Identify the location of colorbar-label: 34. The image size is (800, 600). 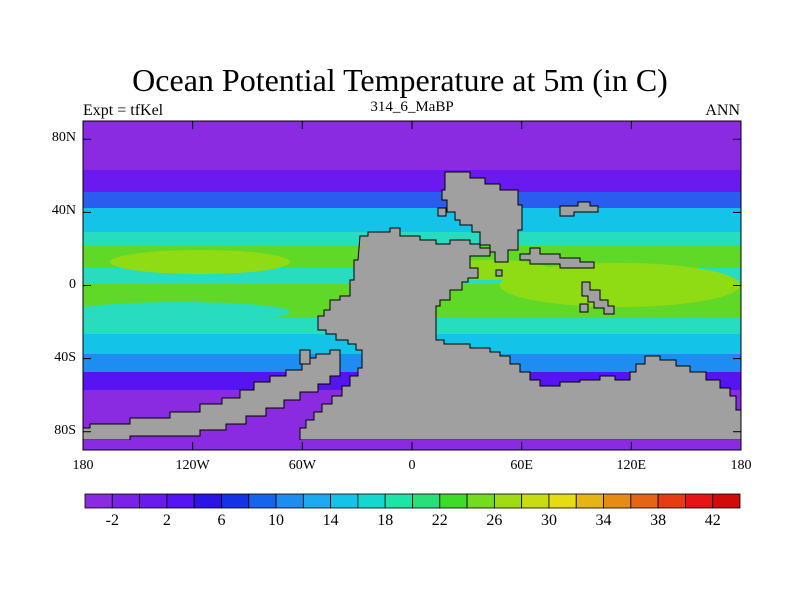
(603, 520).